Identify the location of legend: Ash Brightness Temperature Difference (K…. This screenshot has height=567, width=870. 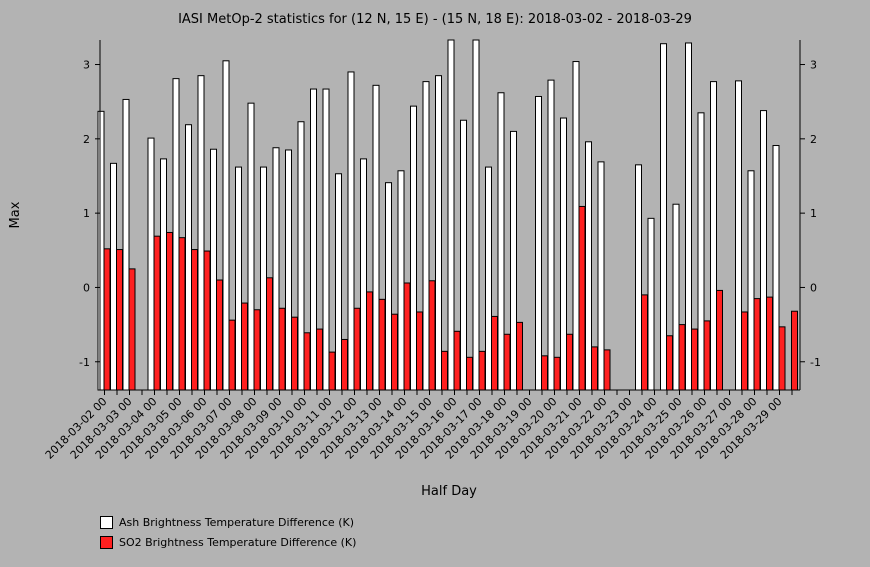
(228, 532).